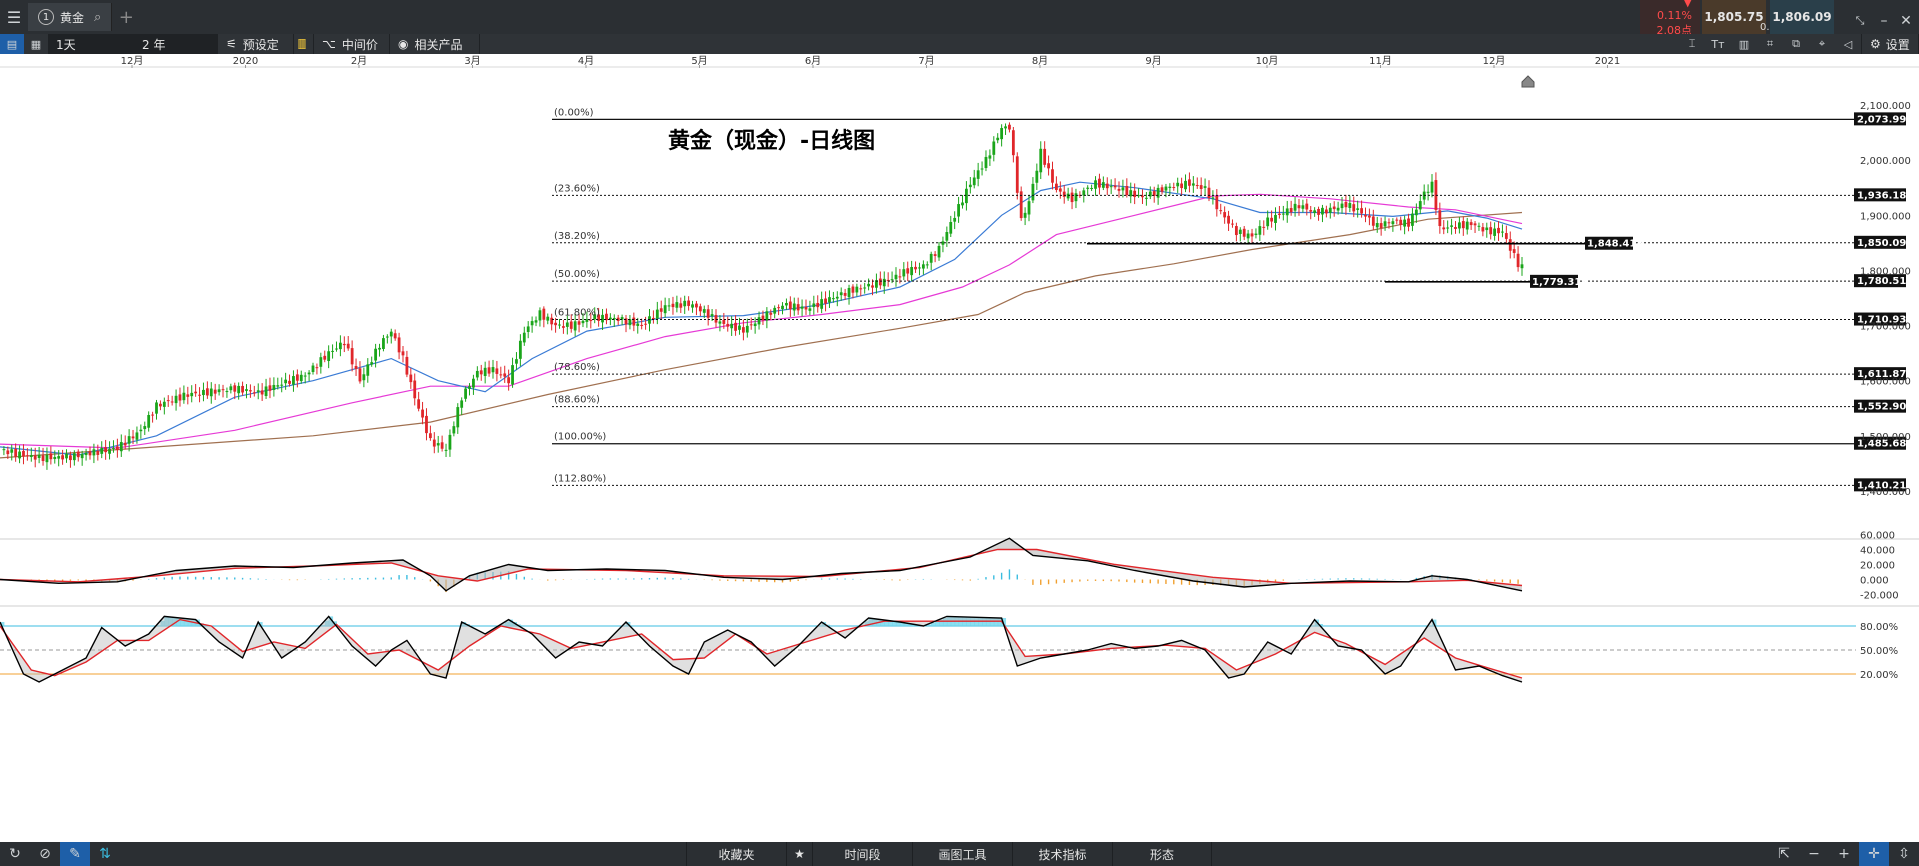 The image size is (1919, 866). What do you see at coordinates (1692, 43) in the screenshot?
I see `crosshair-icon: ⌶` at bounding box center [1692, 43].